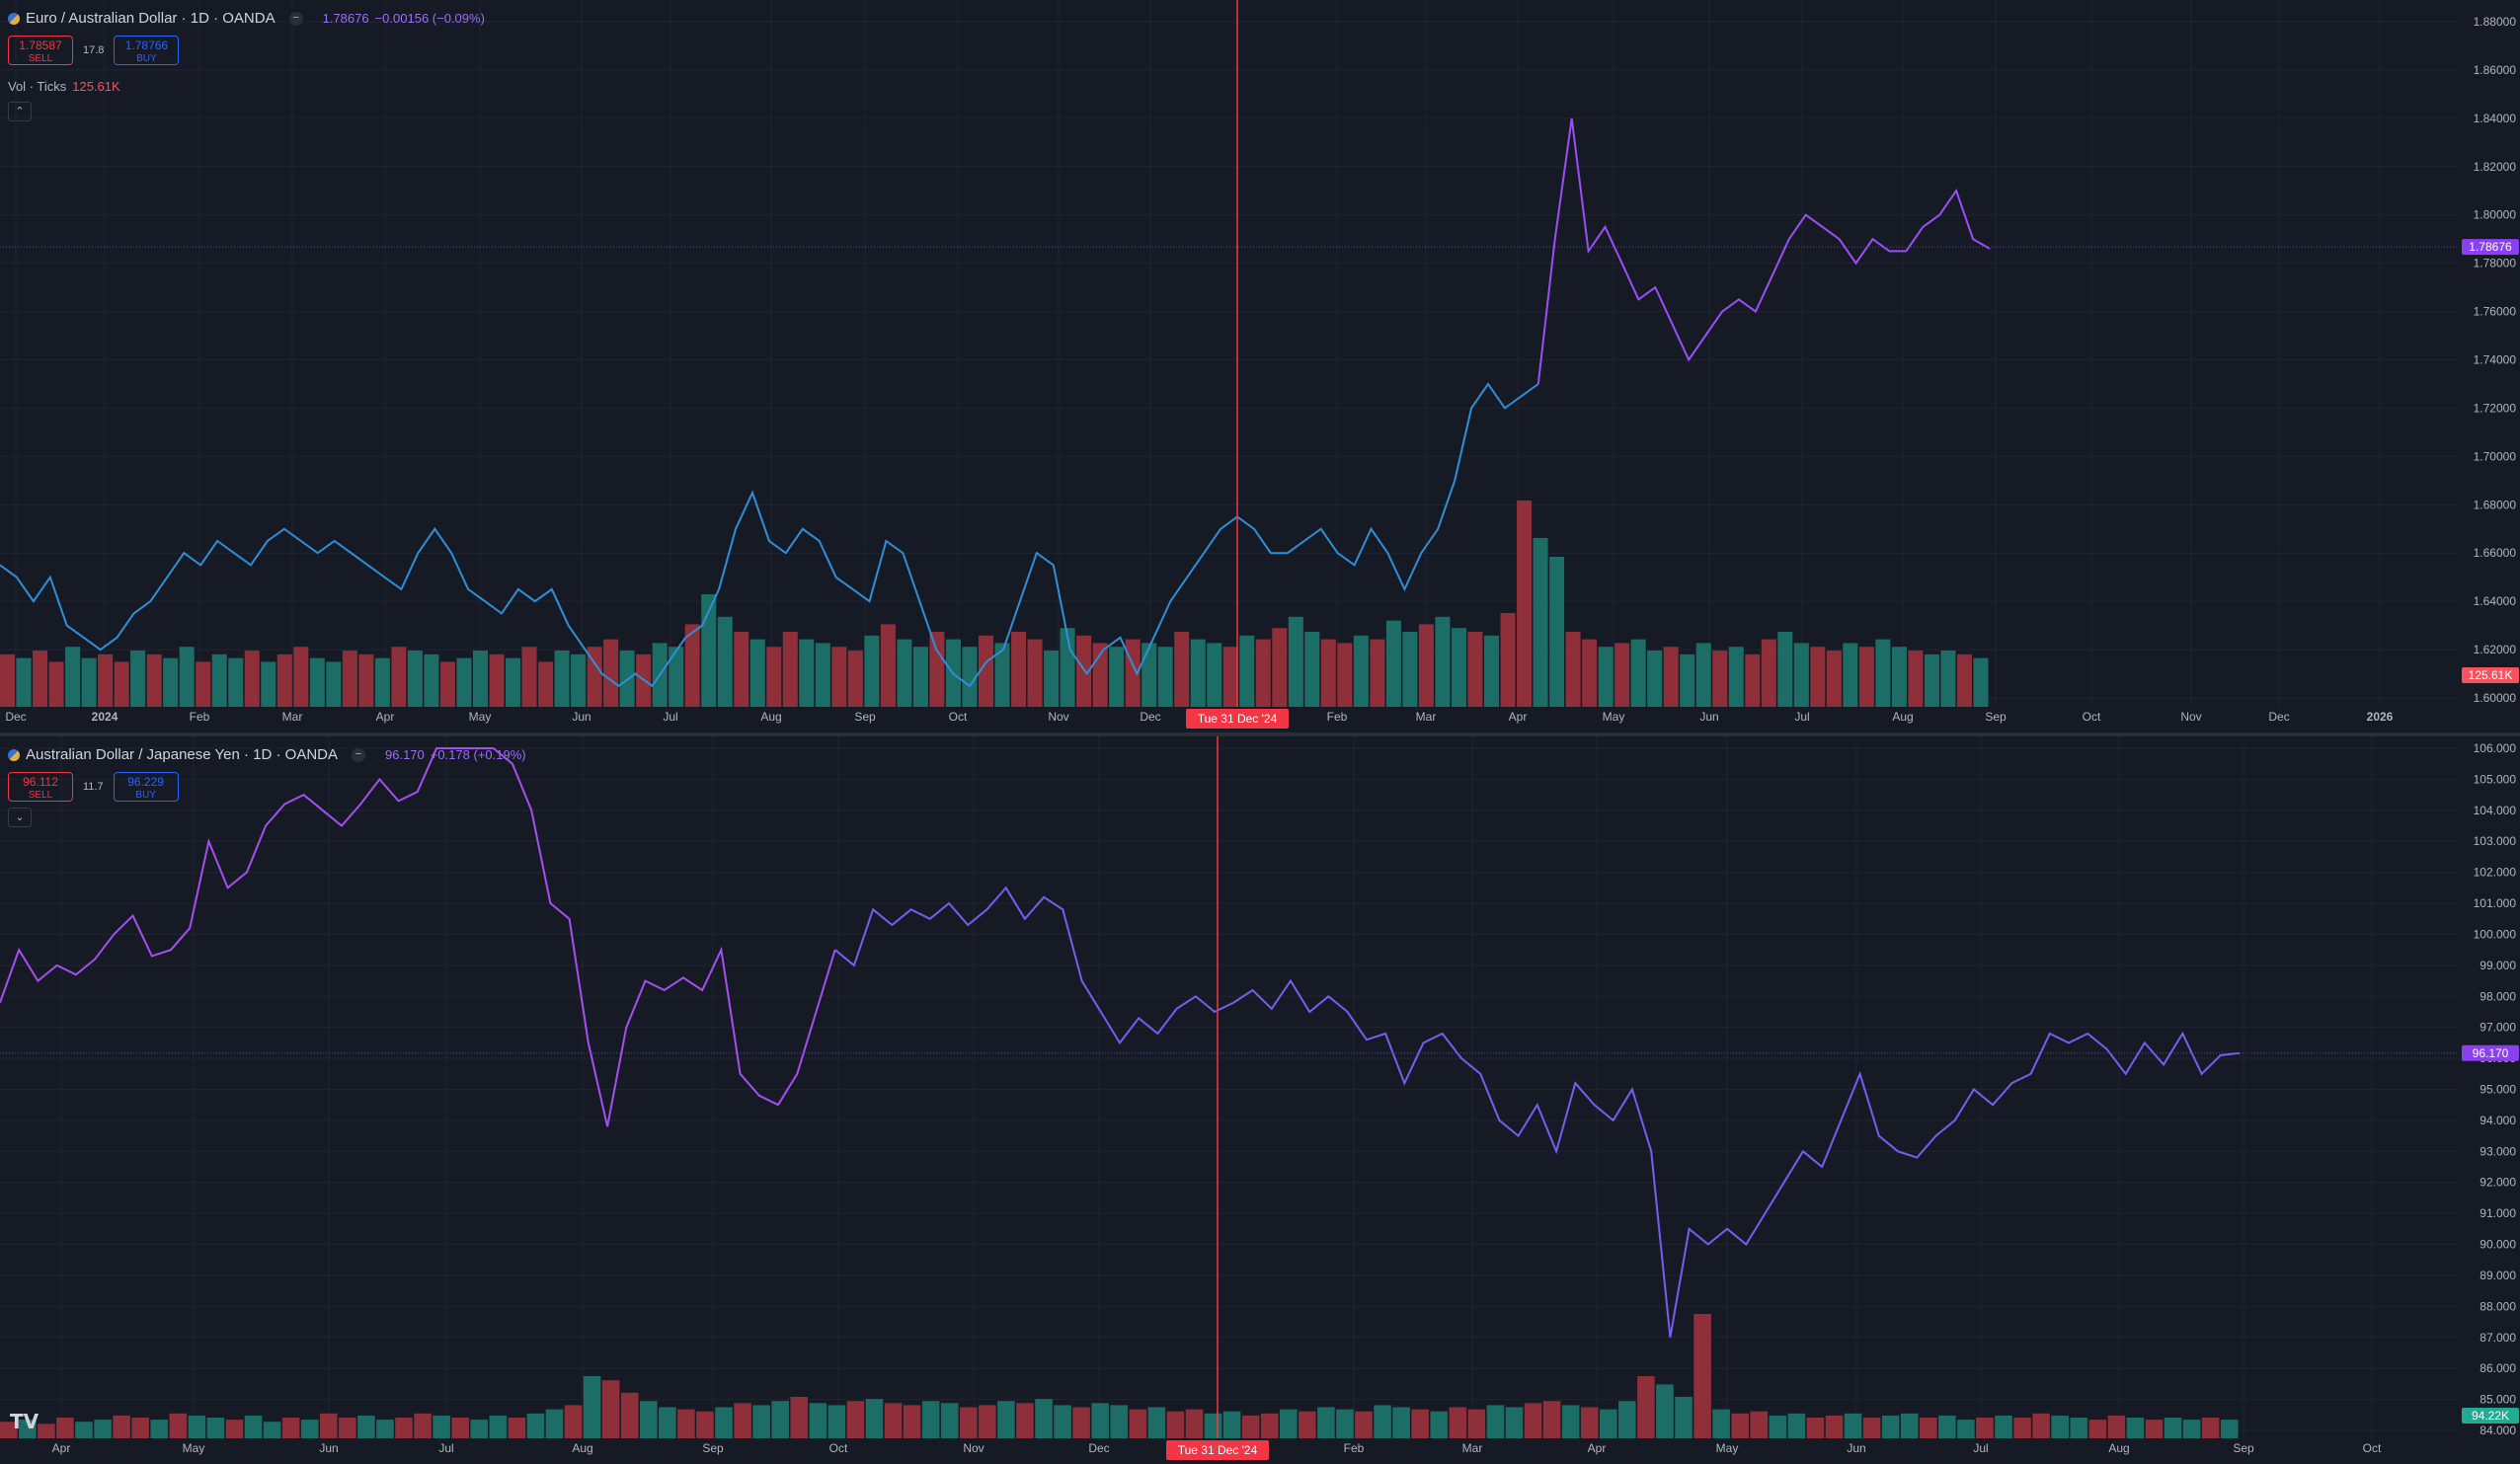  Describe the element at coordinates (2498, 996) in the screenshot. I see `price-tick-label: 98.000` at that location.